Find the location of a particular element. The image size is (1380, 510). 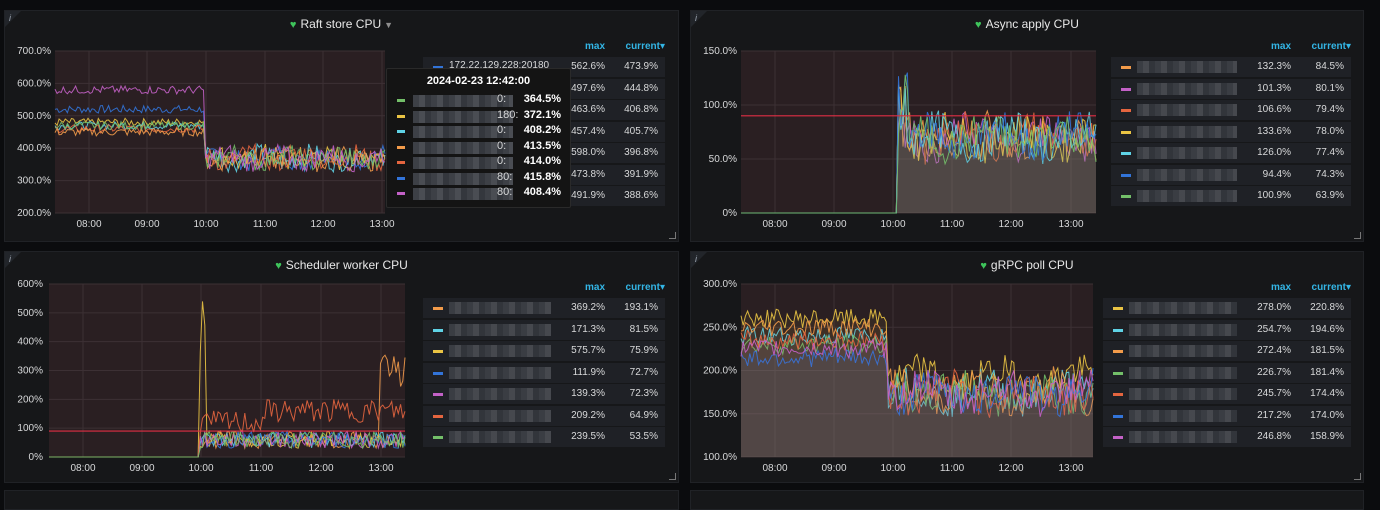

series-max: 491.9% is located at coordinates (588, 195).